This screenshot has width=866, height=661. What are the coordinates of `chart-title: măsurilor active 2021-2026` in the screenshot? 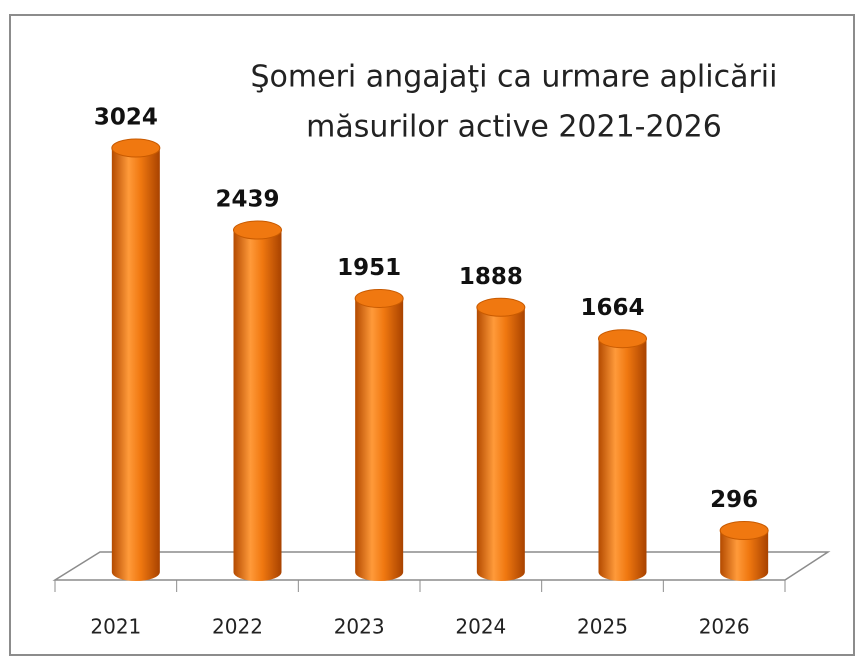 It's located at (514, 127).